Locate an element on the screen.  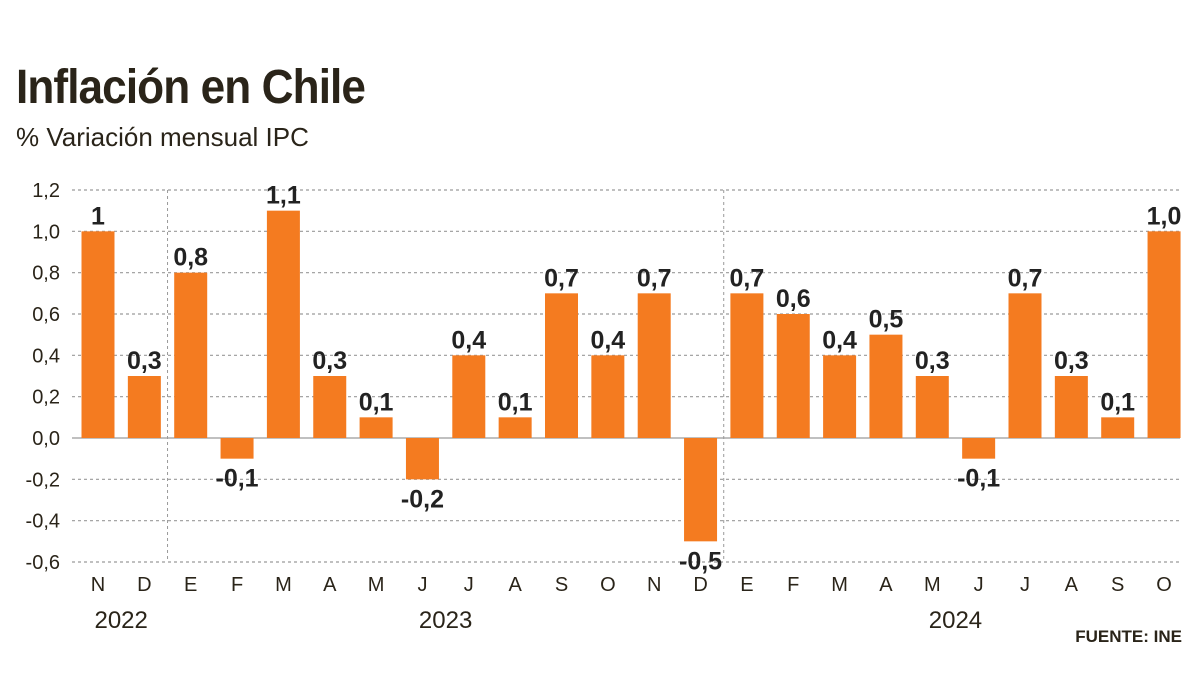
year-label: 2024 is located at coordinates (955, 620).